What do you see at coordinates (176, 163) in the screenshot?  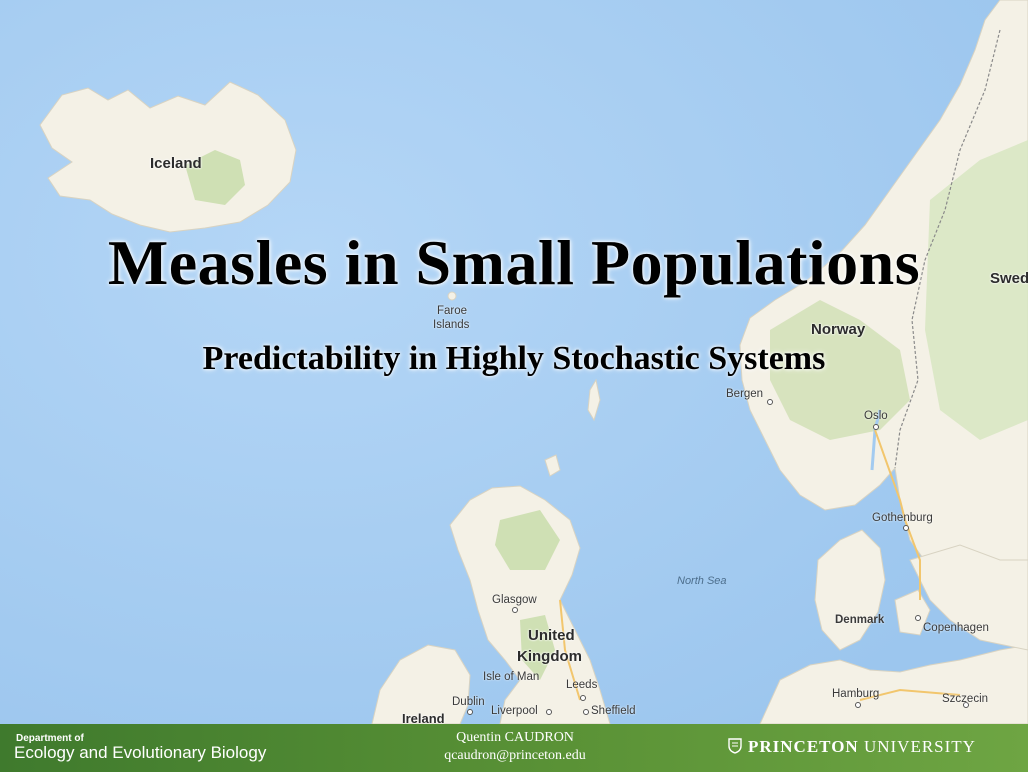 I see `map-label-iceland: Iceland` at bounding box center [176, 163].